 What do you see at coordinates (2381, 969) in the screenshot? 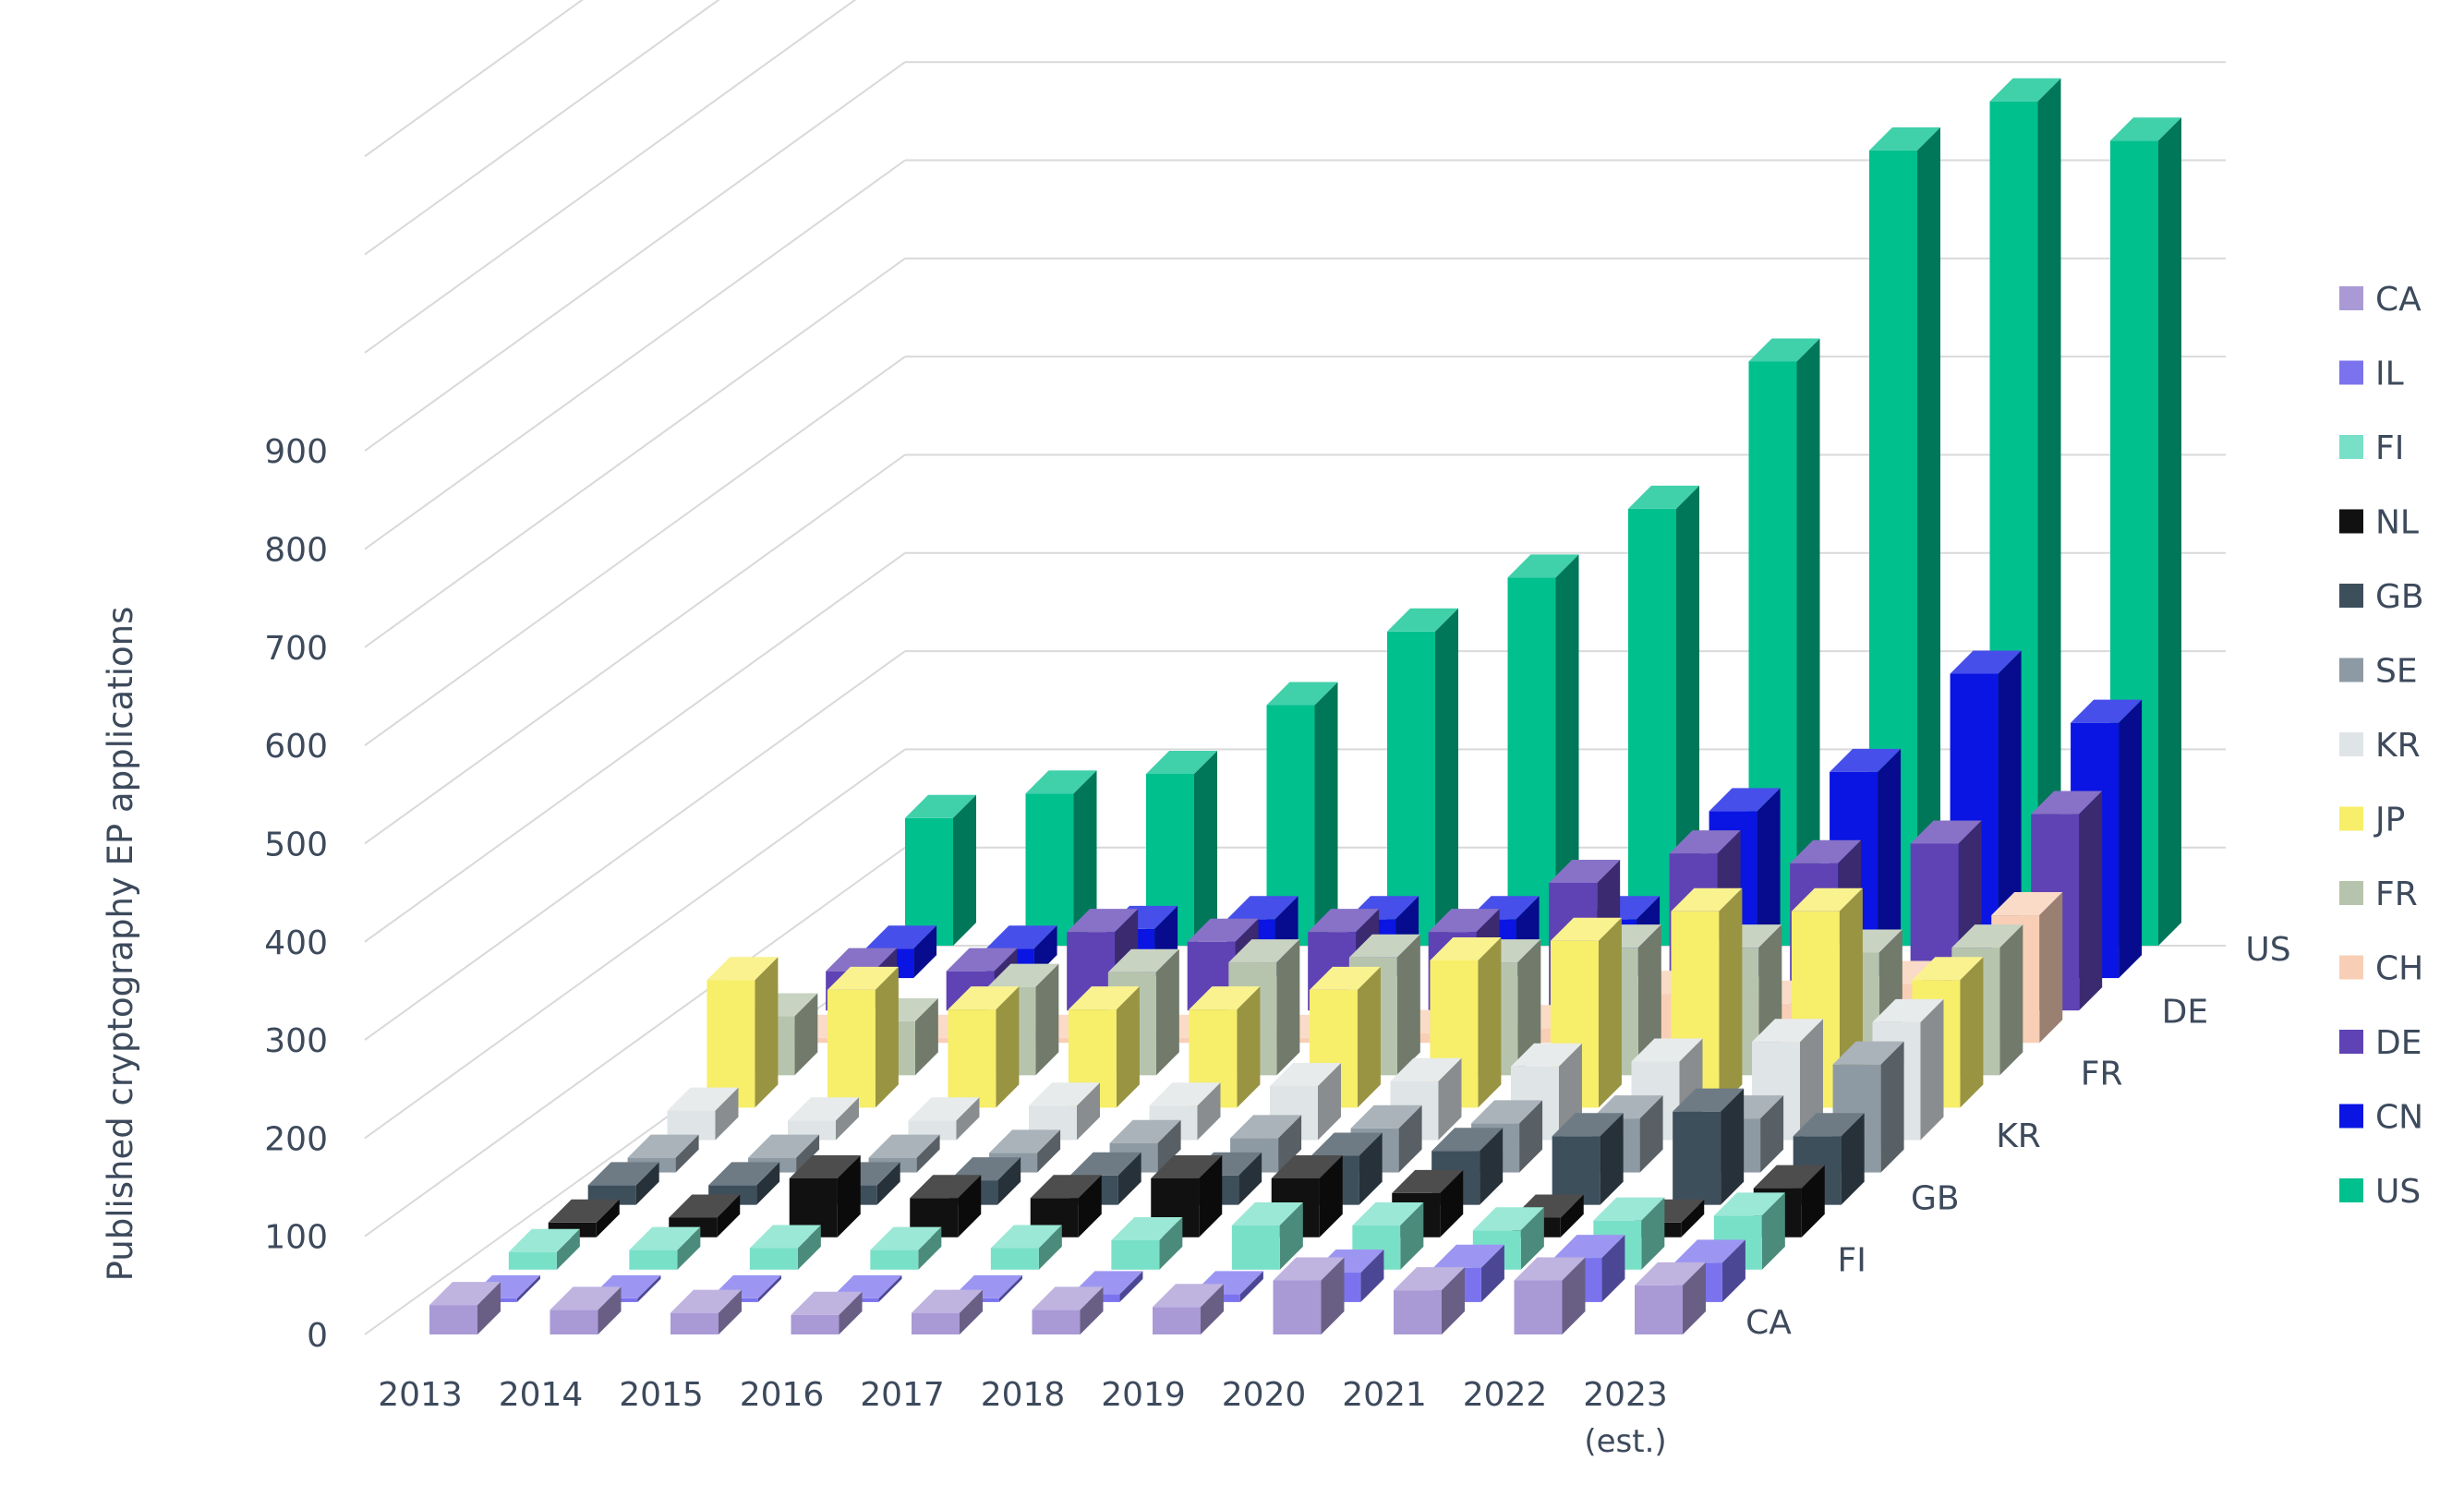
I see `legend-item: CH` at bounding box center [2381, 969].